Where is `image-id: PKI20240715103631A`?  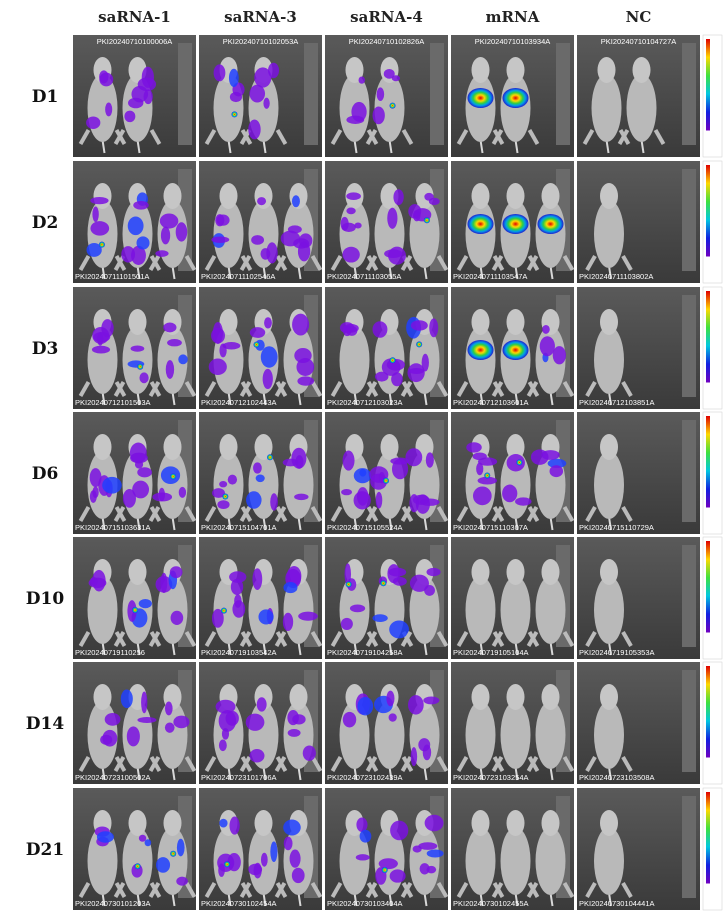 image-id: PKI20240715103631A is located at coordinates (113, 527).